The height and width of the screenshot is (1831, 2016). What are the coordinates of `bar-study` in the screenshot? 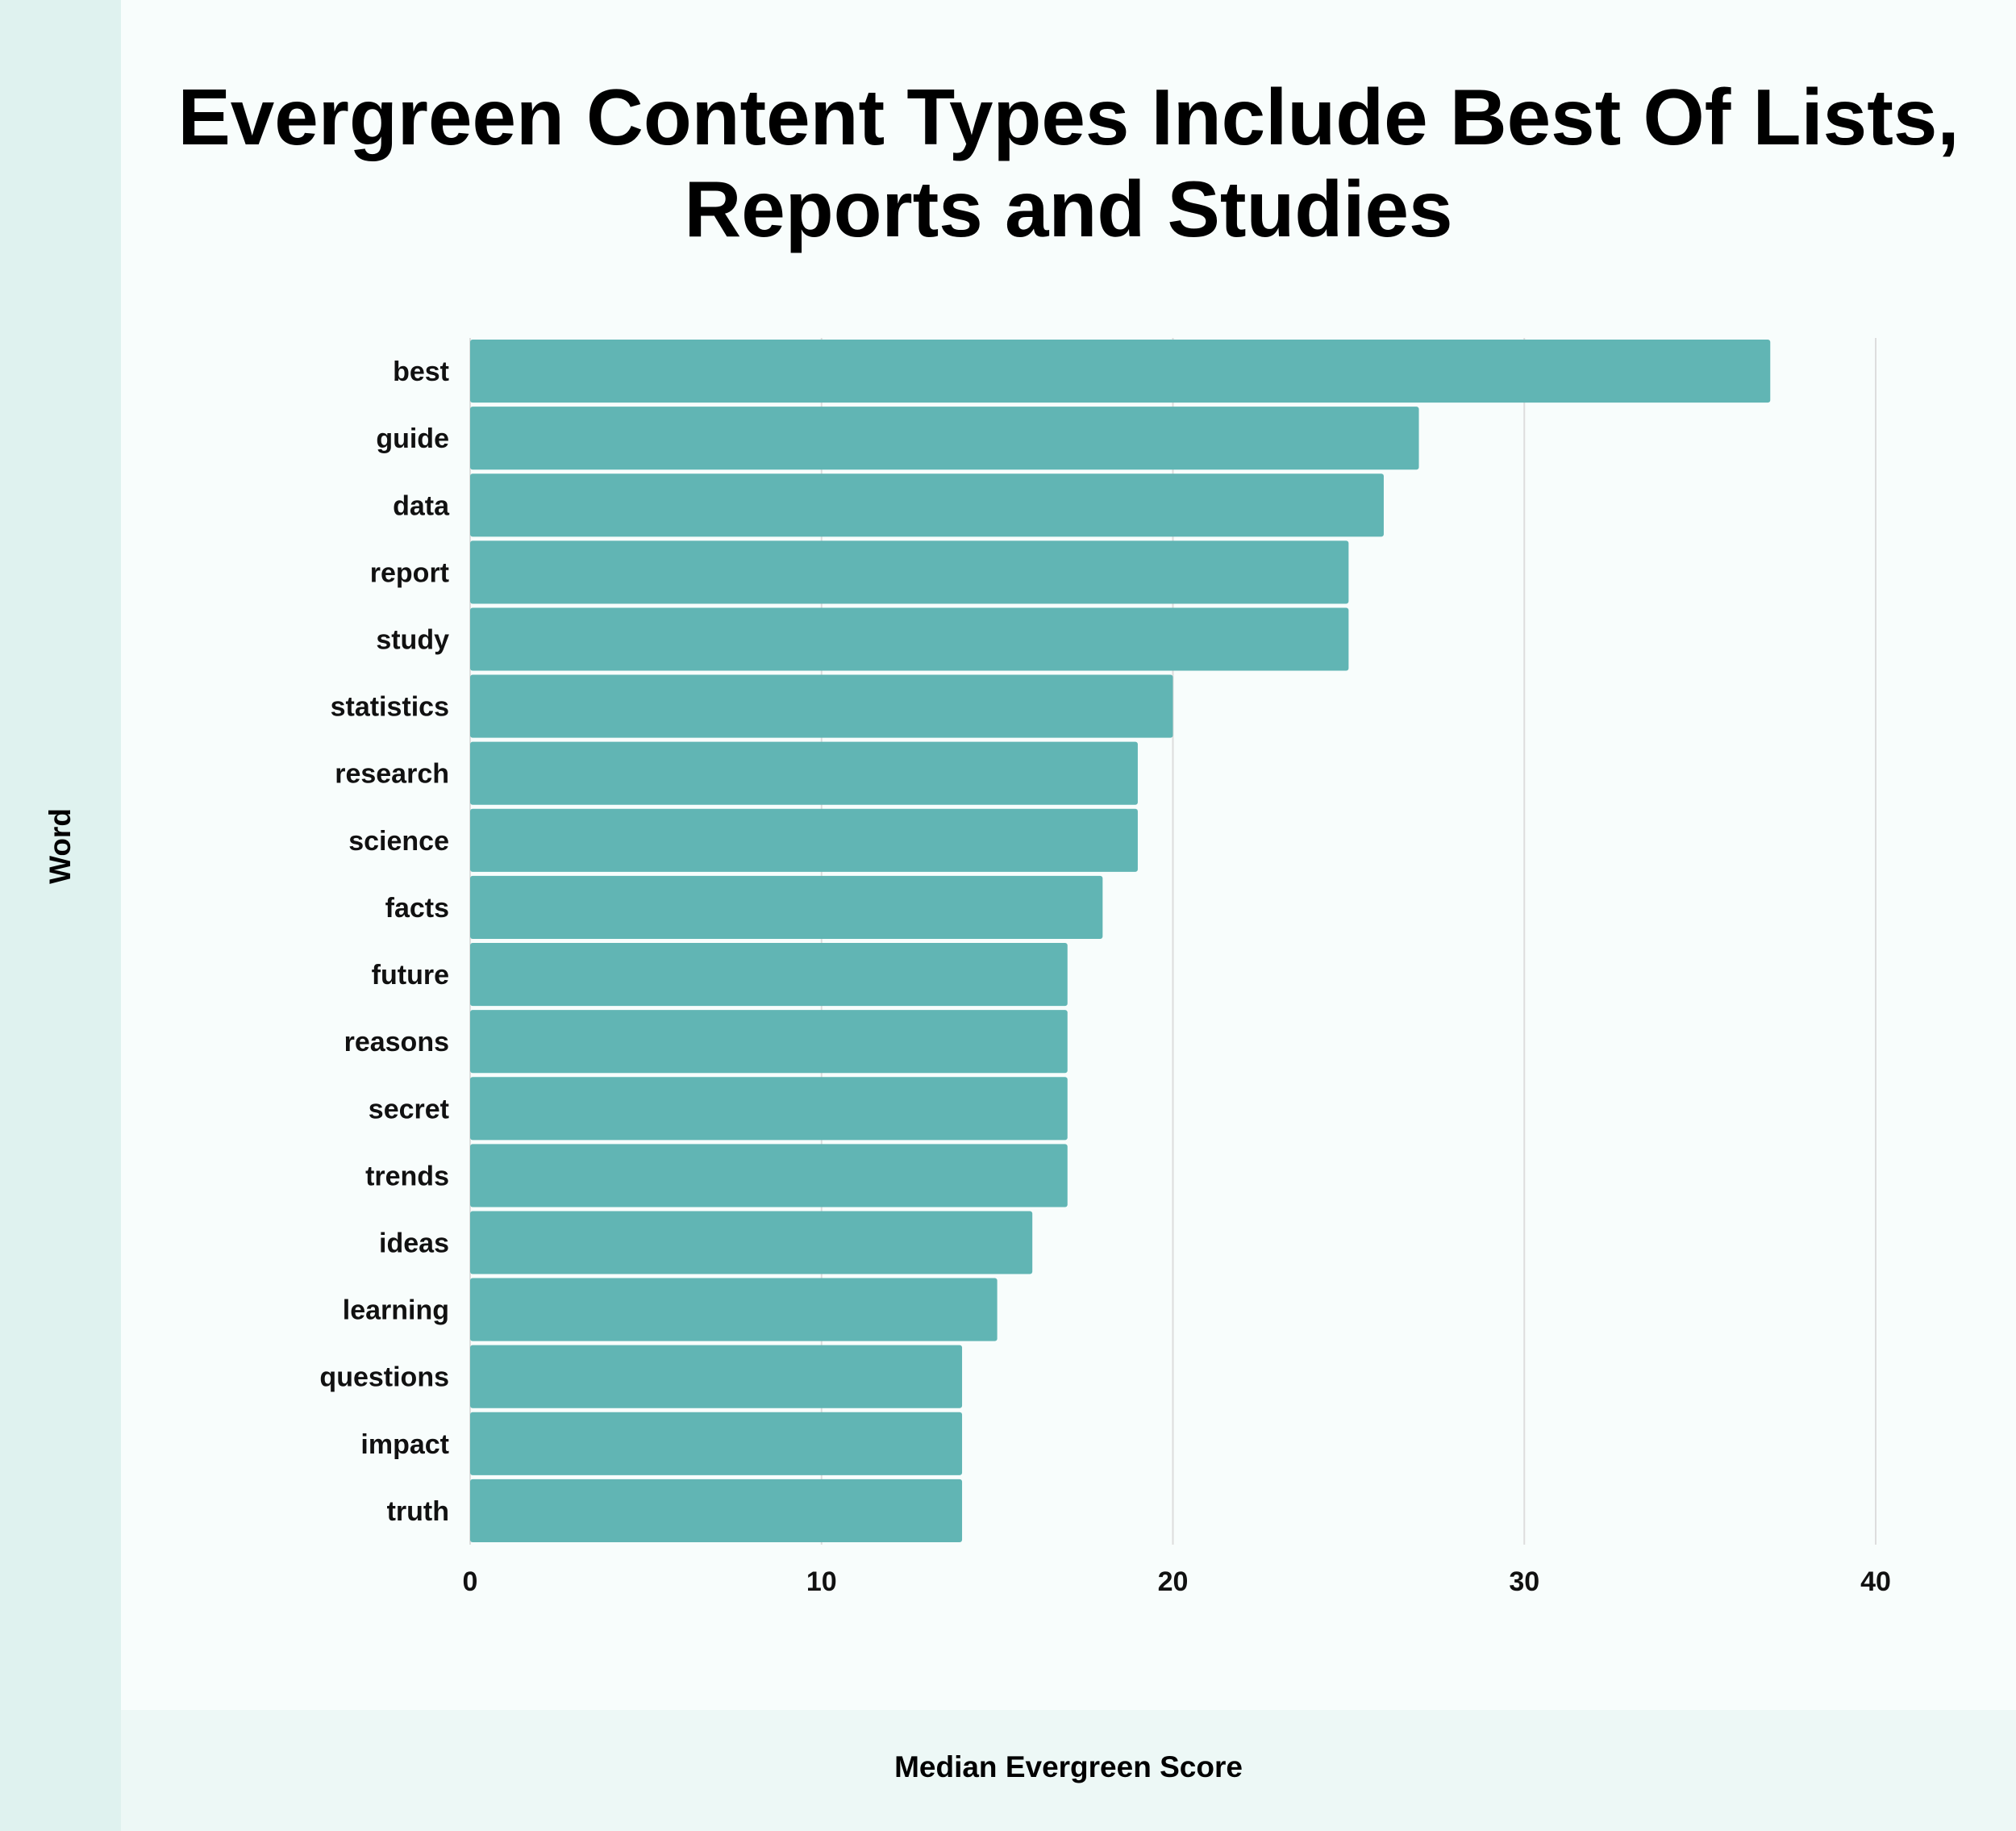 It's located at (910, 639).